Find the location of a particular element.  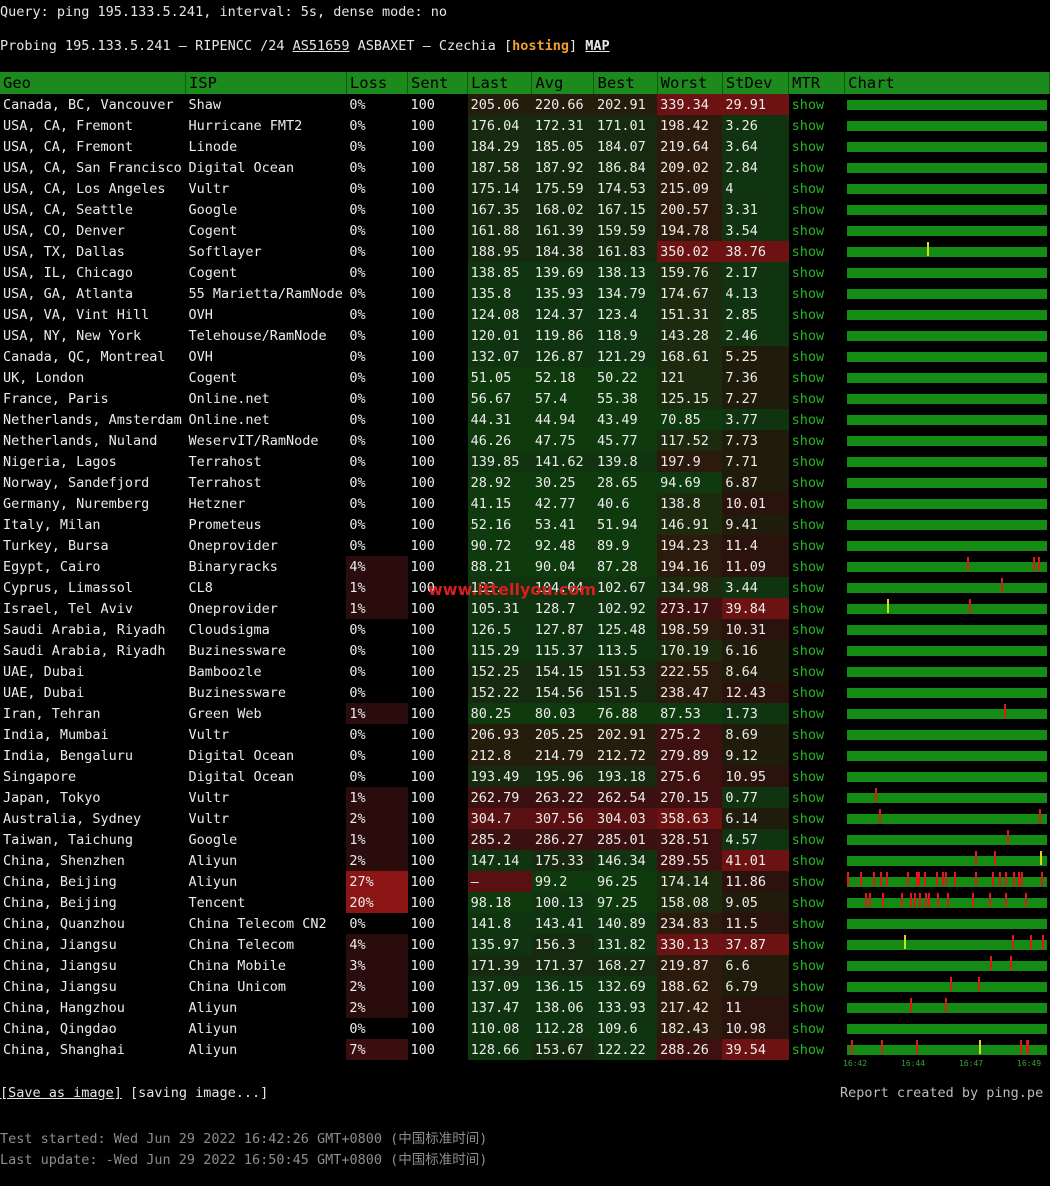

watermark-text: www.ittellyou.com is located at coordinates (512, 589).